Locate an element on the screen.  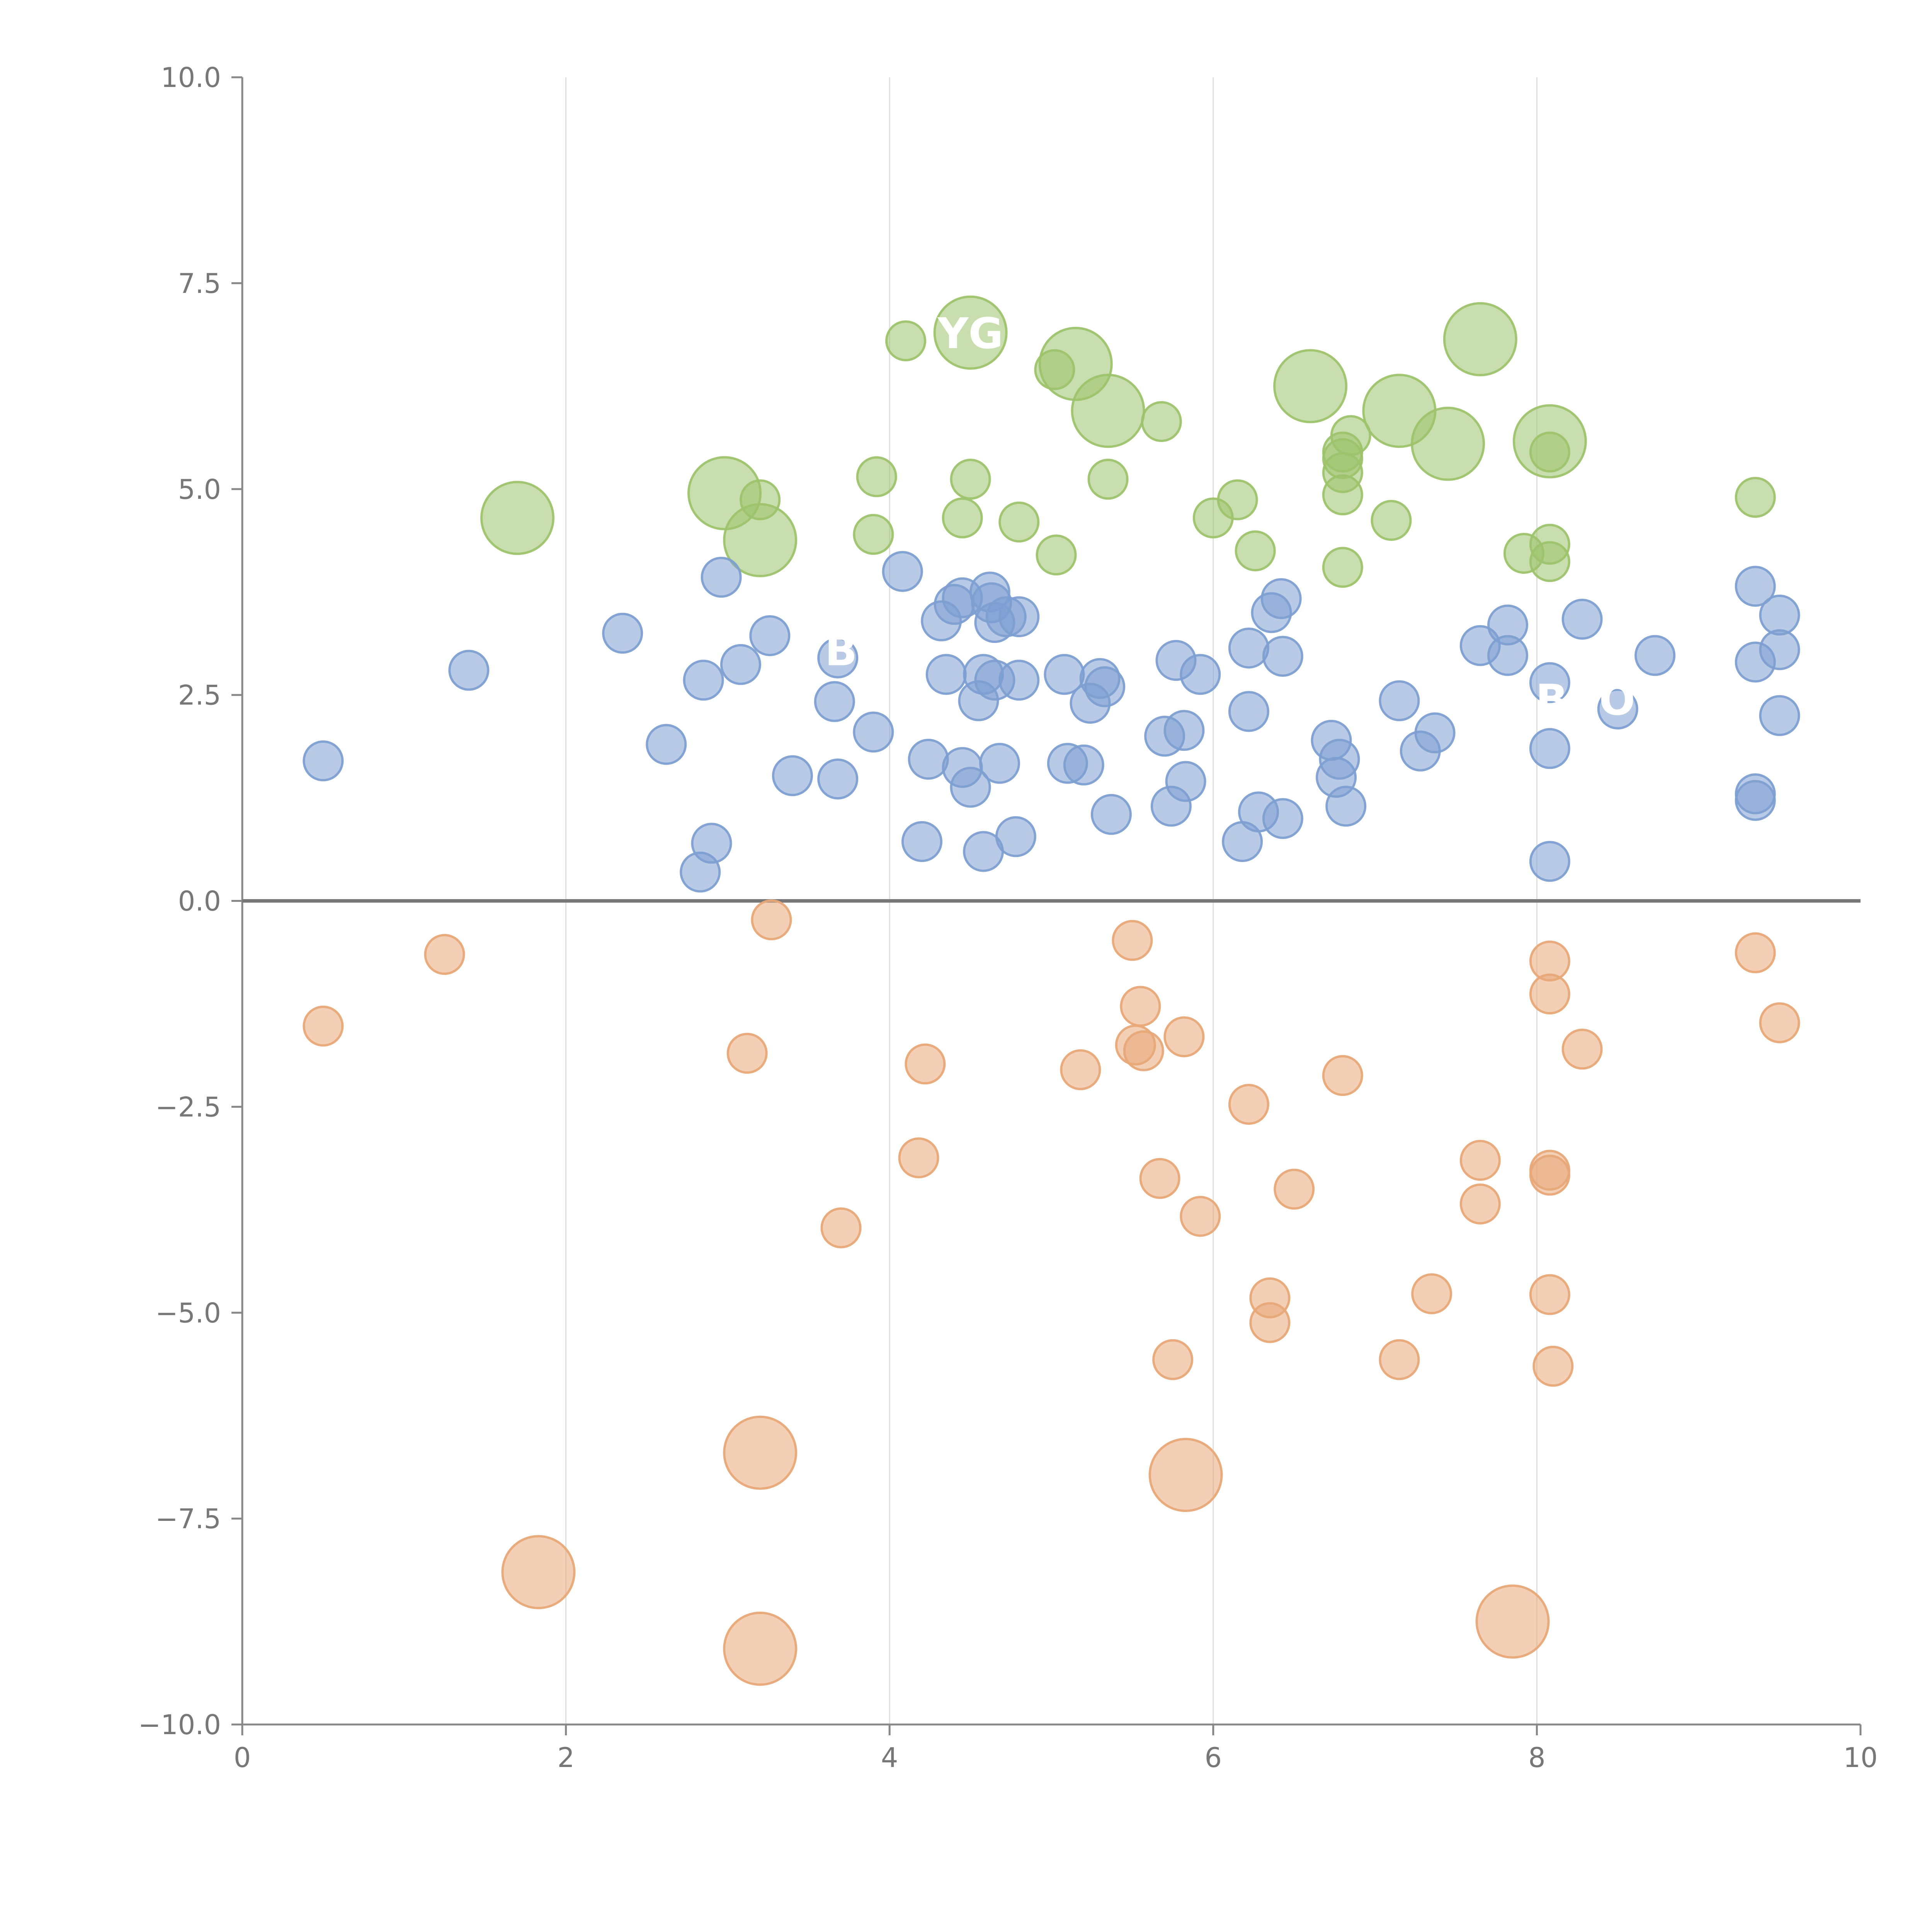
y-tick-label: 2.5 is located at coordinates (200, 695).